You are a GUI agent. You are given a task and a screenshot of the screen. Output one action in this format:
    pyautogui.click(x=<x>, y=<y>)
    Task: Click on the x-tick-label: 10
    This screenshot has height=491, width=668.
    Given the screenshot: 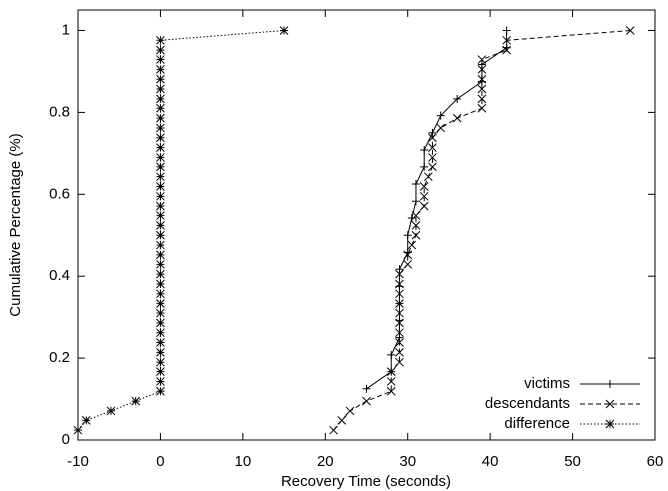 What is the action you would take?
    pyautogui.click(x=243, y=461)
    